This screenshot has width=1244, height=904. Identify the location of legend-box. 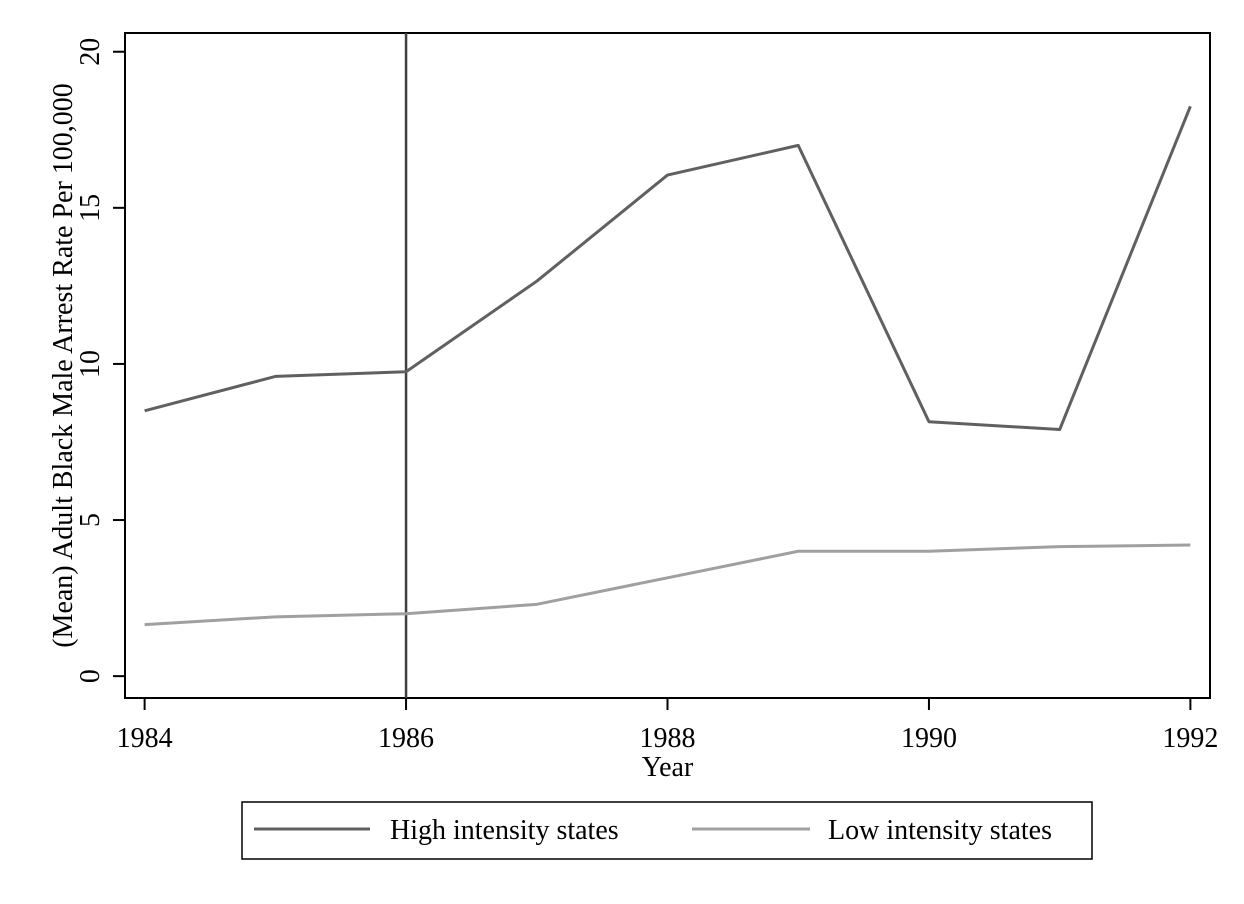
(667, 830).